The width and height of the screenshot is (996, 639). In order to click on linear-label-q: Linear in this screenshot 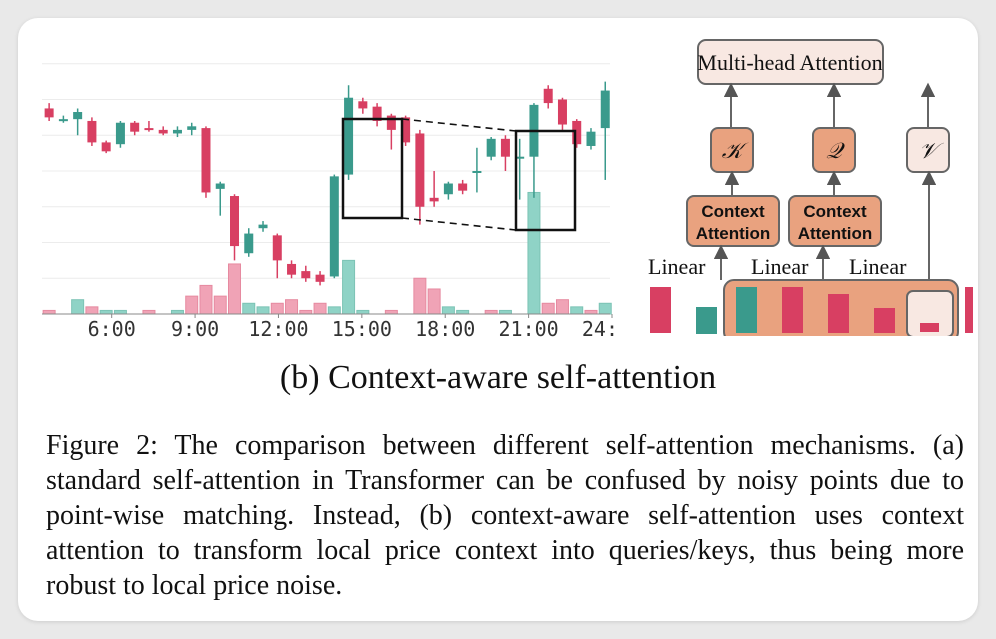, I will do `click(780, 266)`.